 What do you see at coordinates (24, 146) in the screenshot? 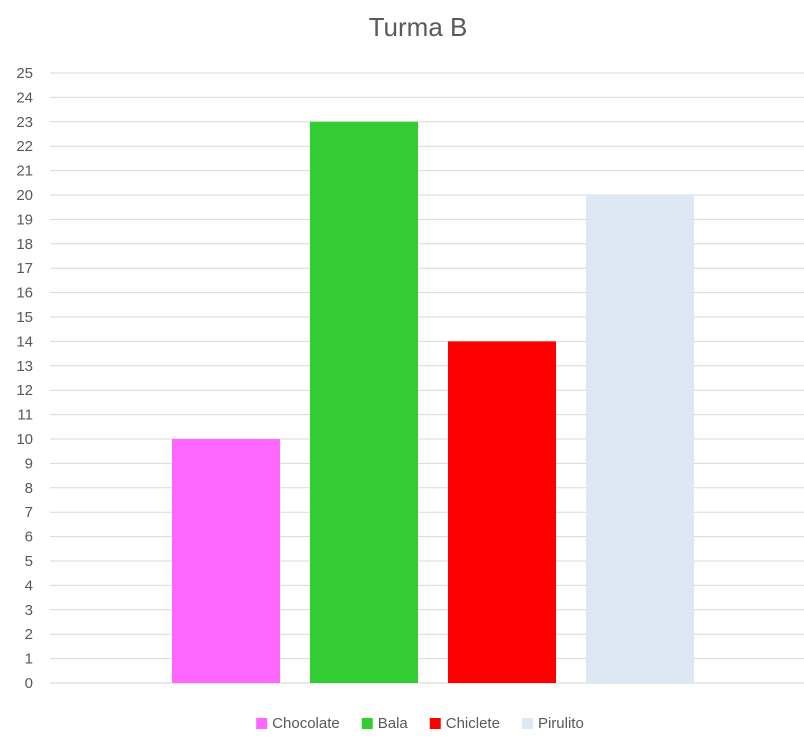
I see `y-tick-label: 22` at bounding box center [24, 146].